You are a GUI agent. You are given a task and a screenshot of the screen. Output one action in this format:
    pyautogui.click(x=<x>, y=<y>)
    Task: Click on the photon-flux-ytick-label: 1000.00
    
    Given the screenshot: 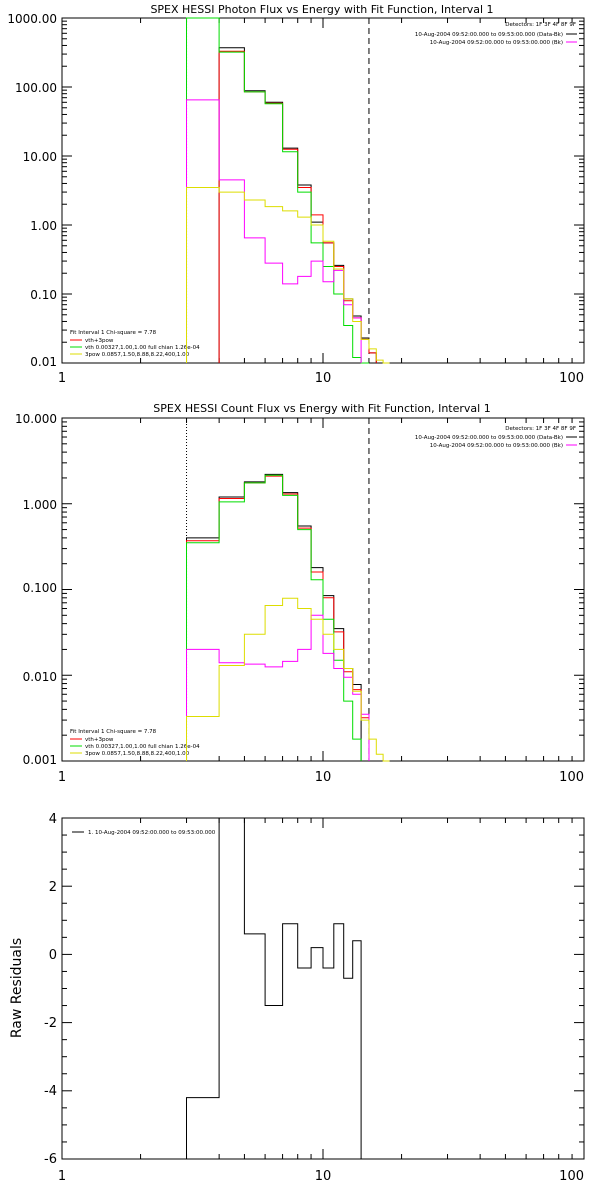 What is the action you would take?
    pyautogui.click(x=32, y=19)
    